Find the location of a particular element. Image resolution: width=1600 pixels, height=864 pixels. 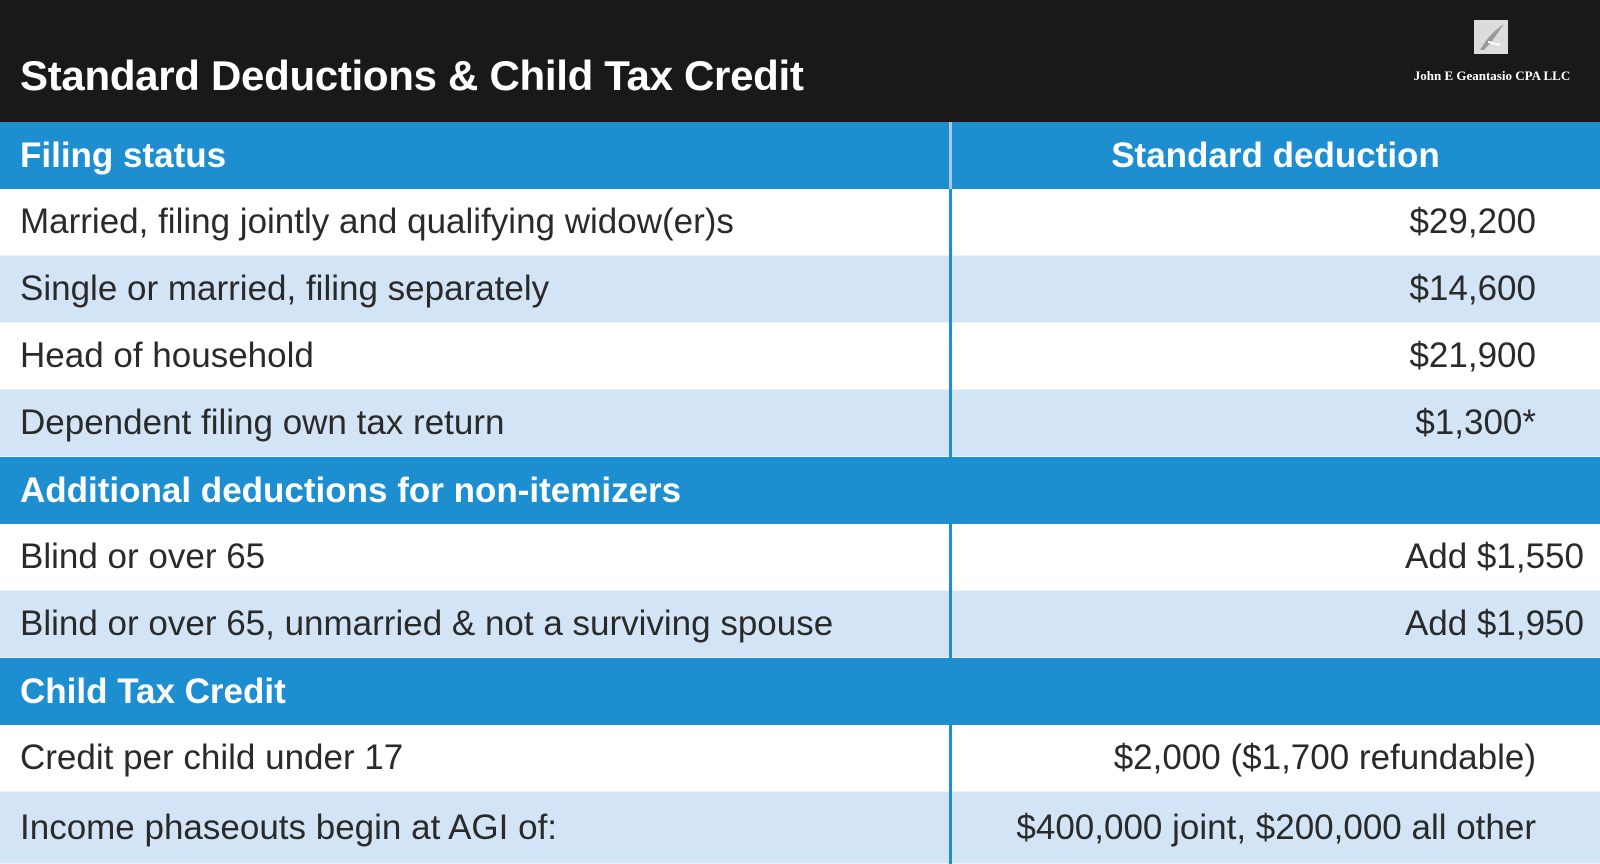

firm-name: John E Geantasio CPA LLC is located at coordinates (1492, 75).